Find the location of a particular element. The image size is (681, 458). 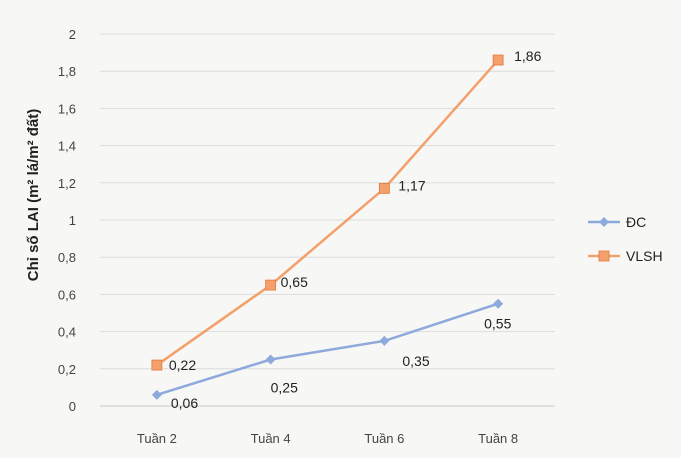

y-tick-label: 1,8 is located at coordinates (67, 71).